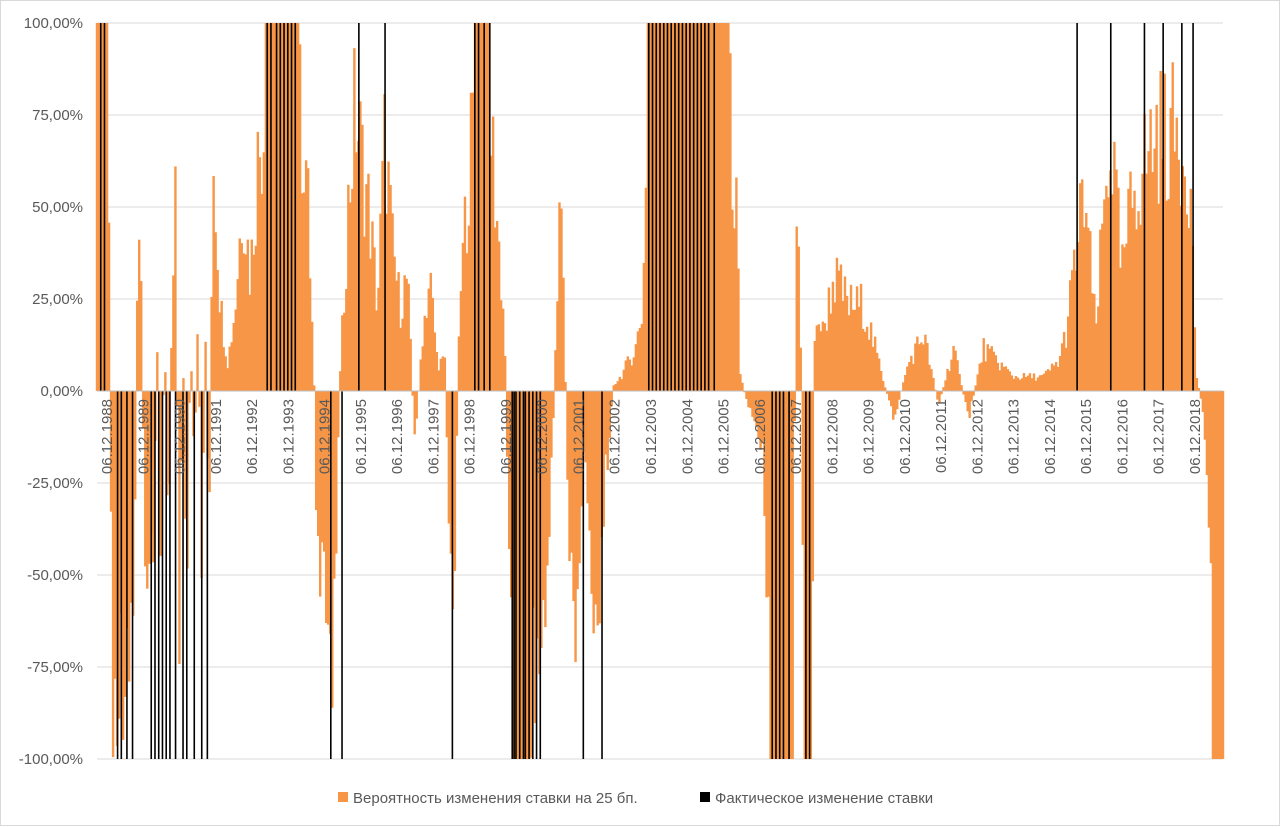  What do you see at coordinates (288, 436) in the screenshot?
I see `x-tick-label: 06.12.1993` at bounding box center [288, 436].